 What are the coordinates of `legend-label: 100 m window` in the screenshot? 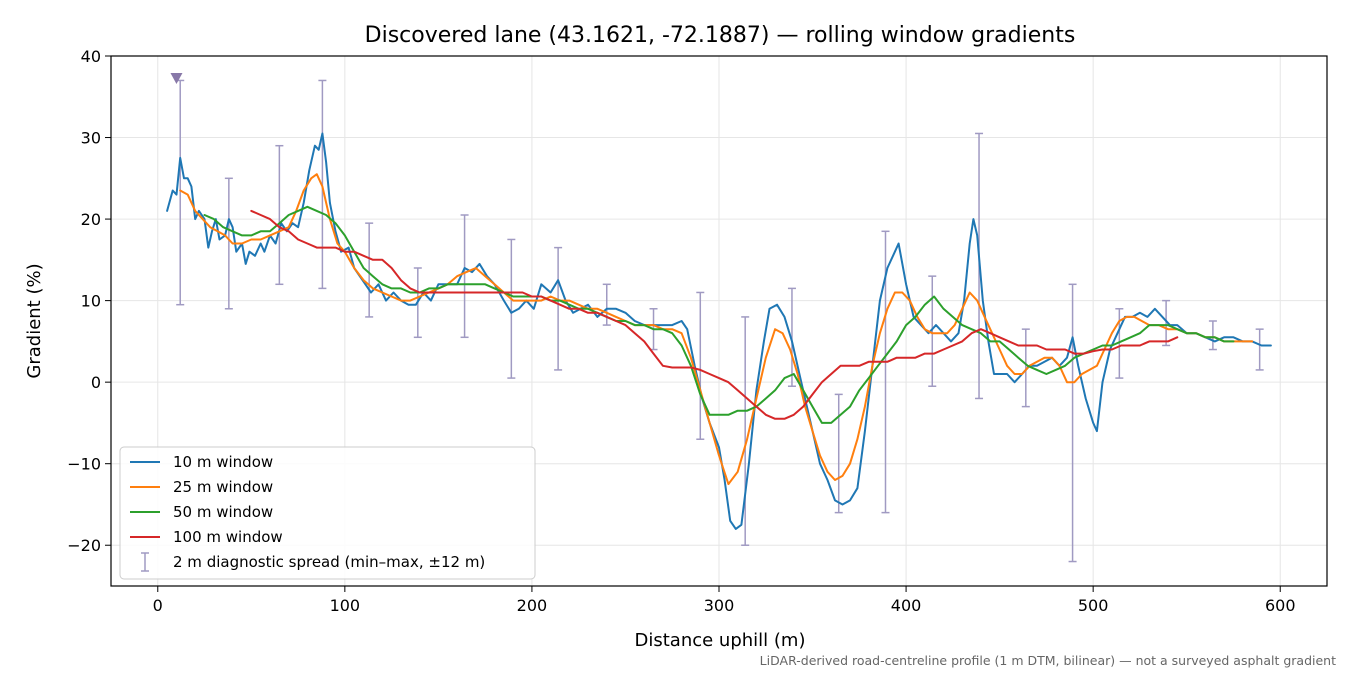 It's located at (228, 537).